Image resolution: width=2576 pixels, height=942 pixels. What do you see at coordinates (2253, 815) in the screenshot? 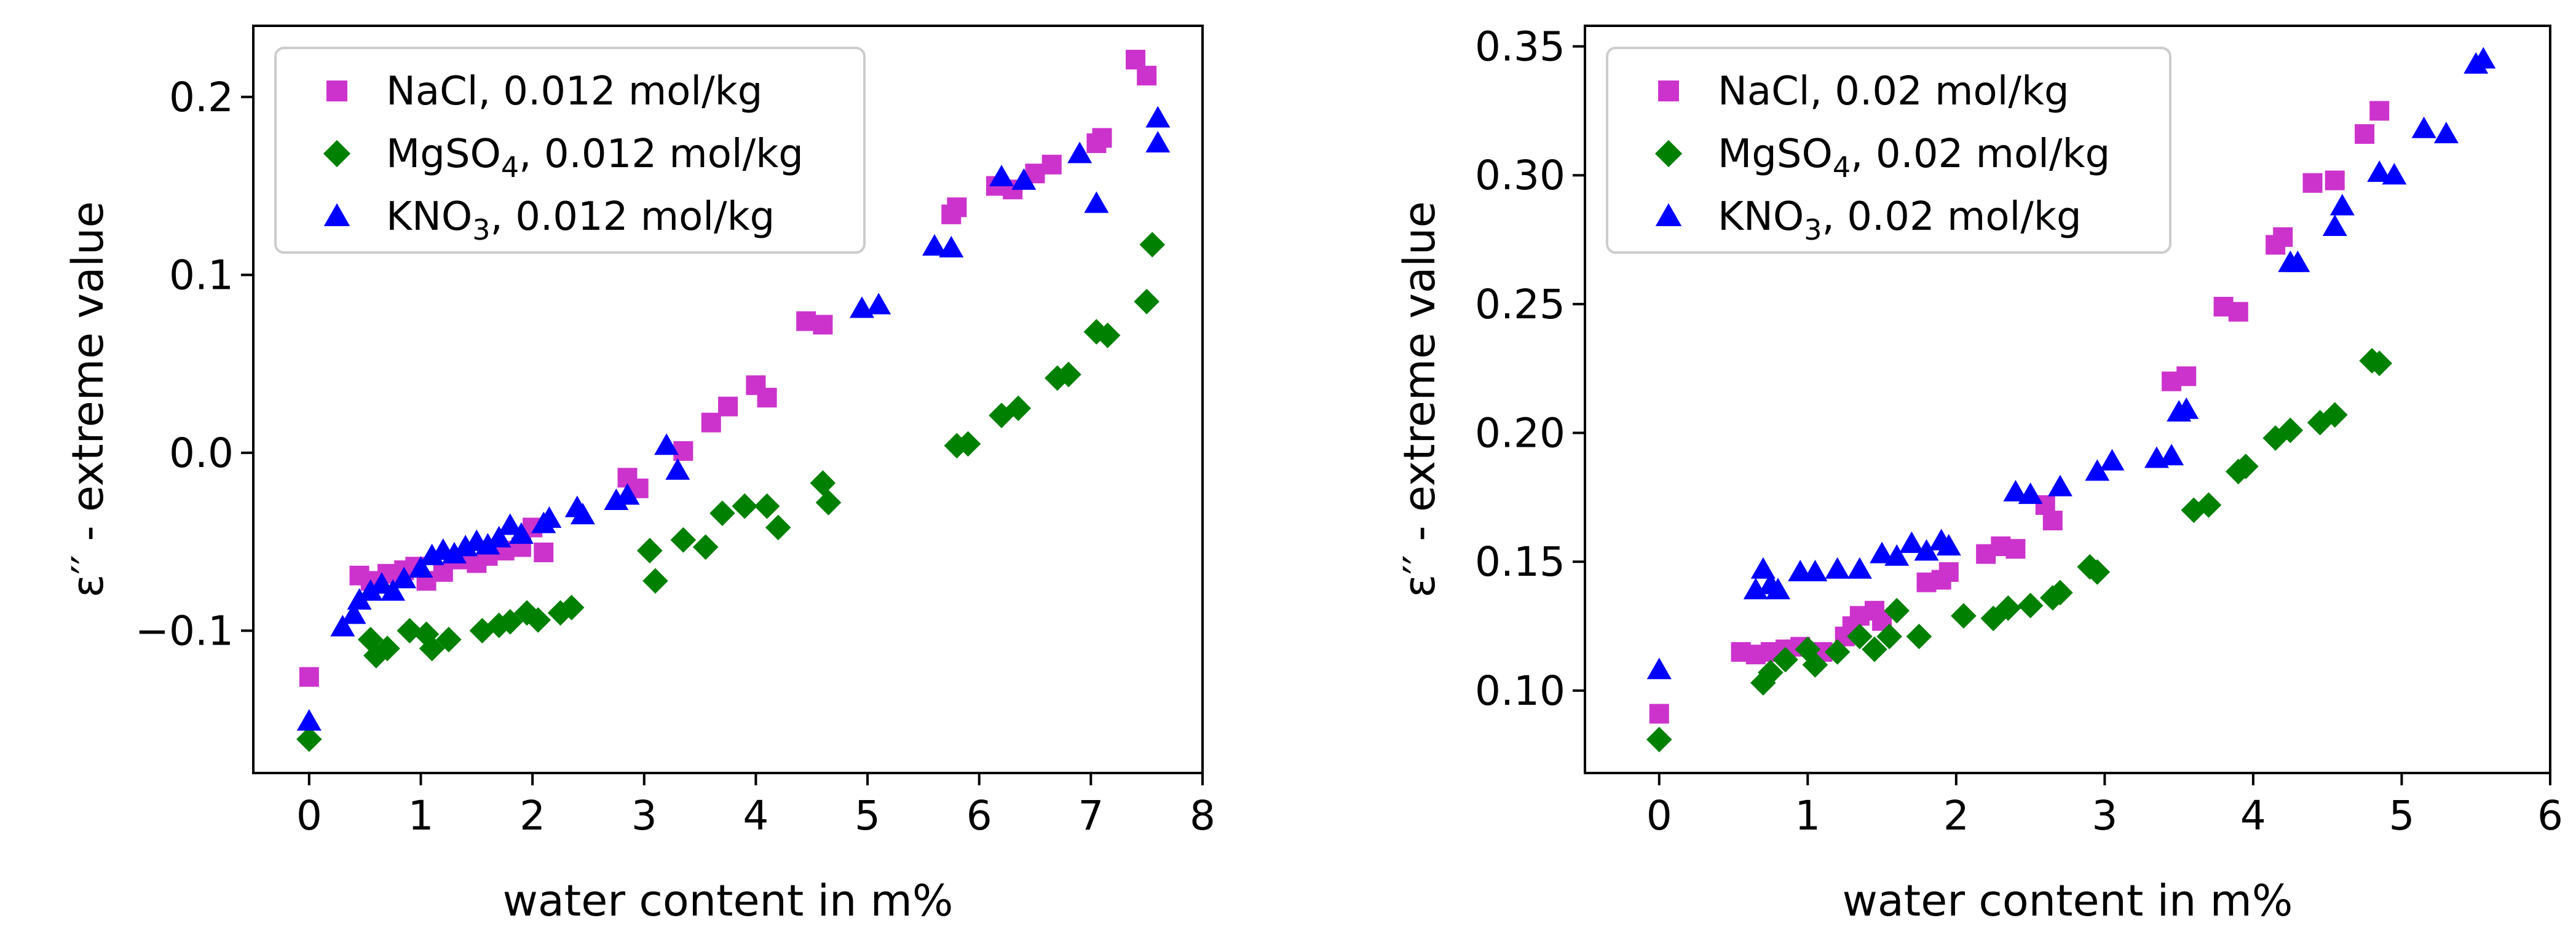
I see `x-tick-label: 4` at bounding box center [2253, 815].